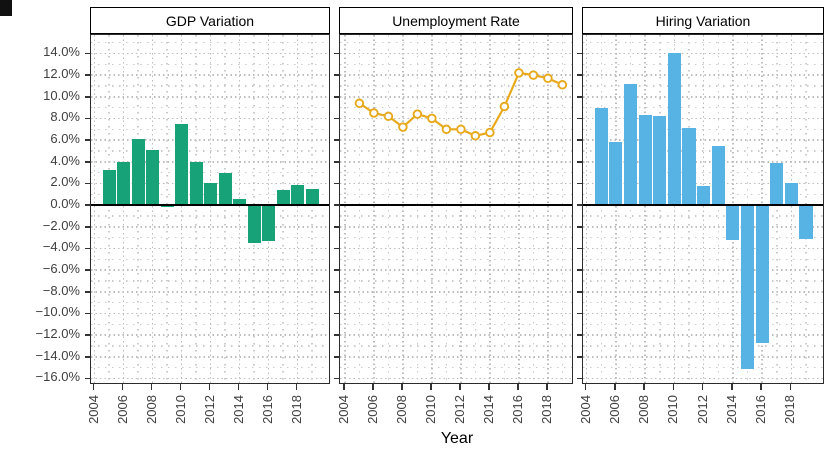  Describe the element at coordinates (761, 409) in the screenshot. I see `x-tick-label: 2016` at that location.